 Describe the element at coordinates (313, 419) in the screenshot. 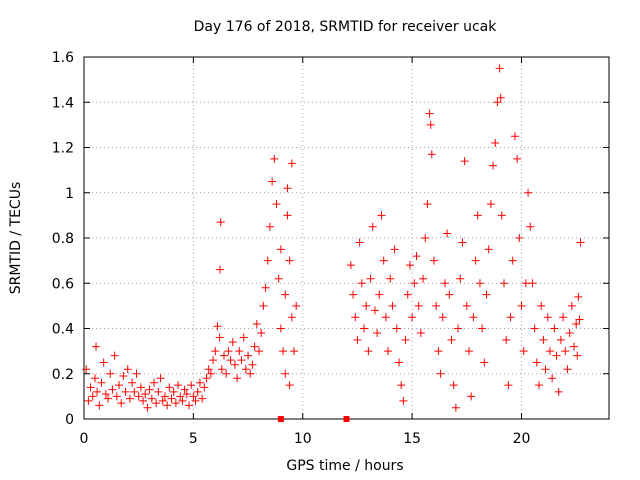

I see `gap-markers` at that location.